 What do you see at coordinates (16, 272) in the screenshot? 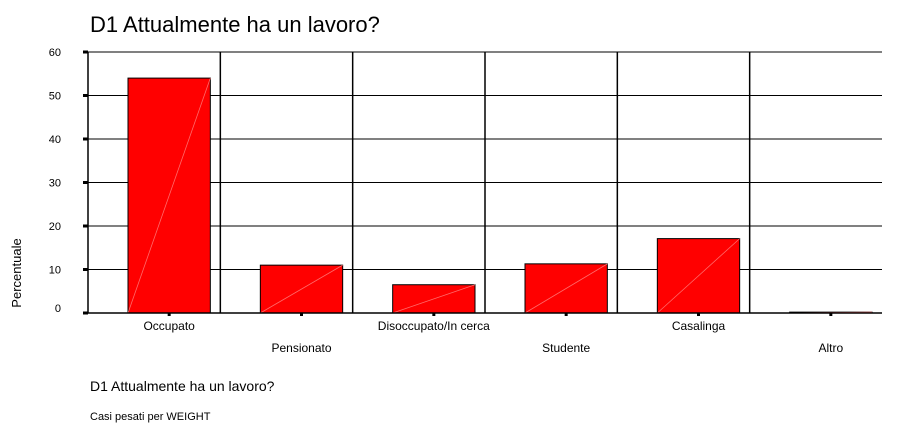
I see `y-axis-label: Percentuale` at bounding box center [16, 272].